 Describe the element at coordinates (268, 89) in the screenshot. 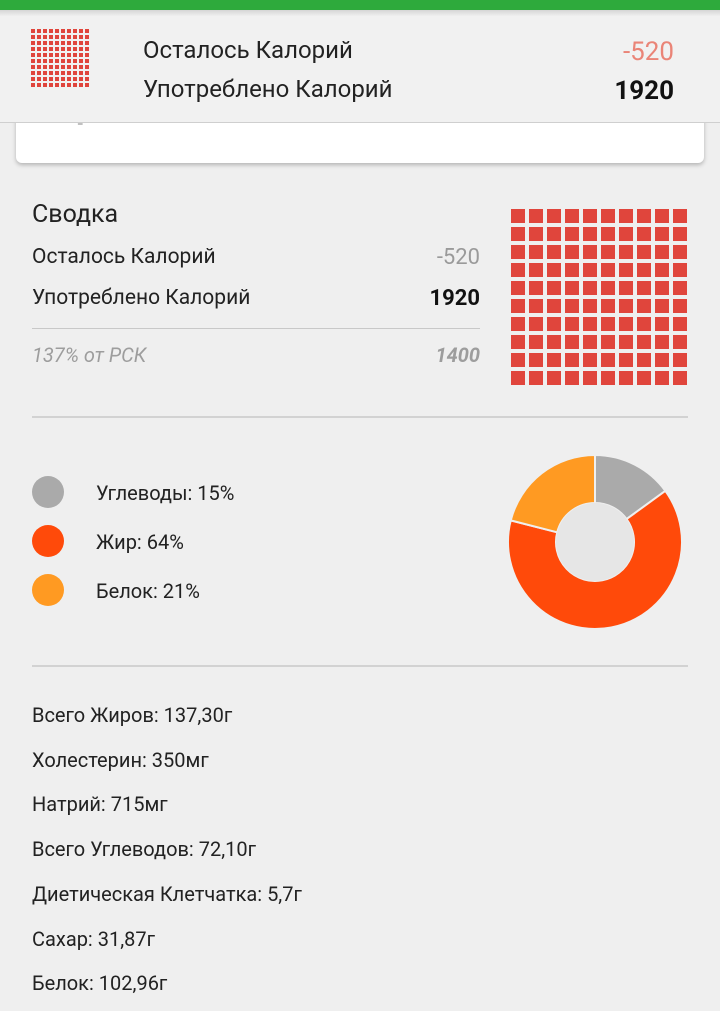

I see `header-consumed-label: Употреблено Калорий` at that location.